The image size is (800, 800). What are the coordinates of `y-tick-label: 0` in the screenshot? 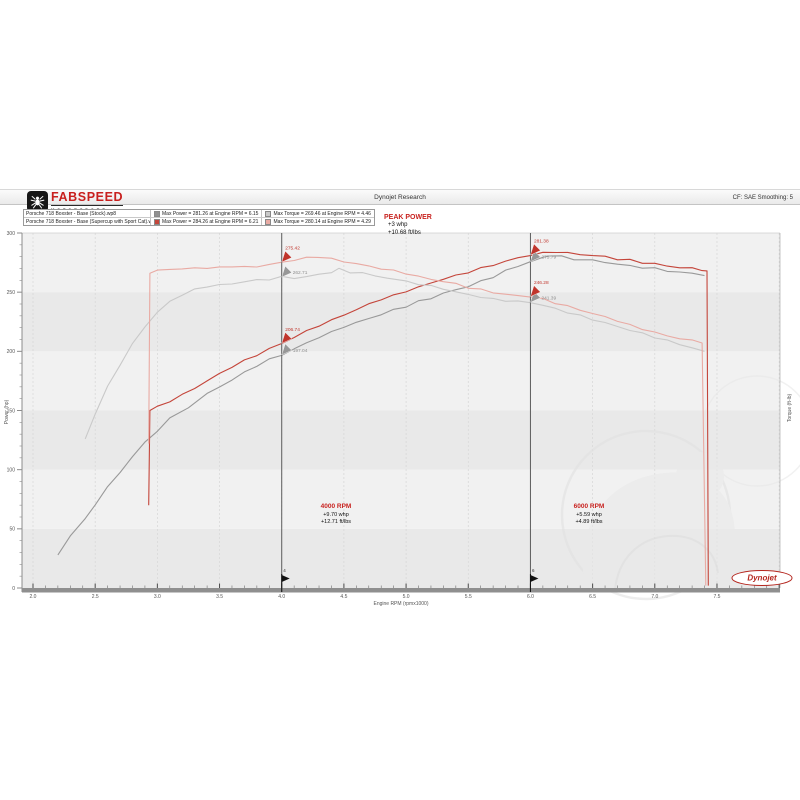 It's located at (13, 589).